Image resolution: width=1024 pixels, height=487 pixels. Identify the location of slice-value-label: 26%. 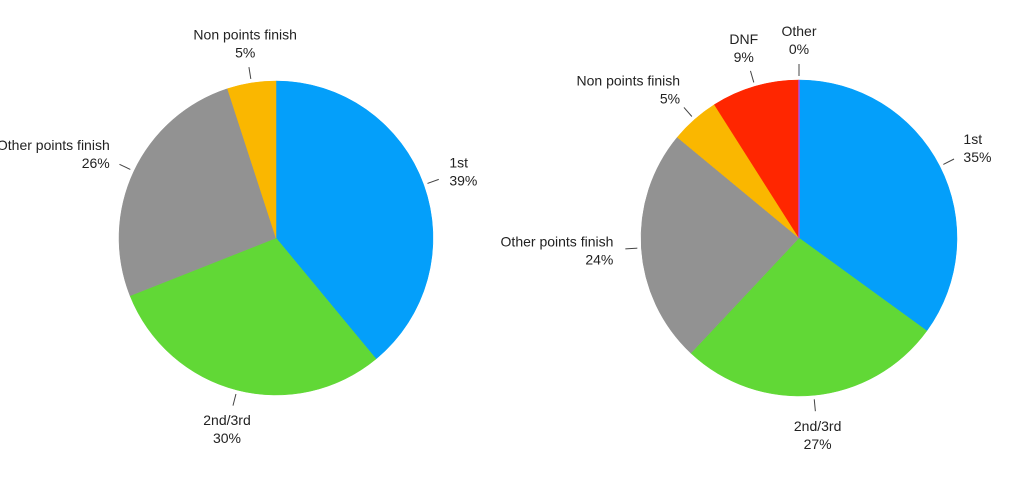
(96, 163).